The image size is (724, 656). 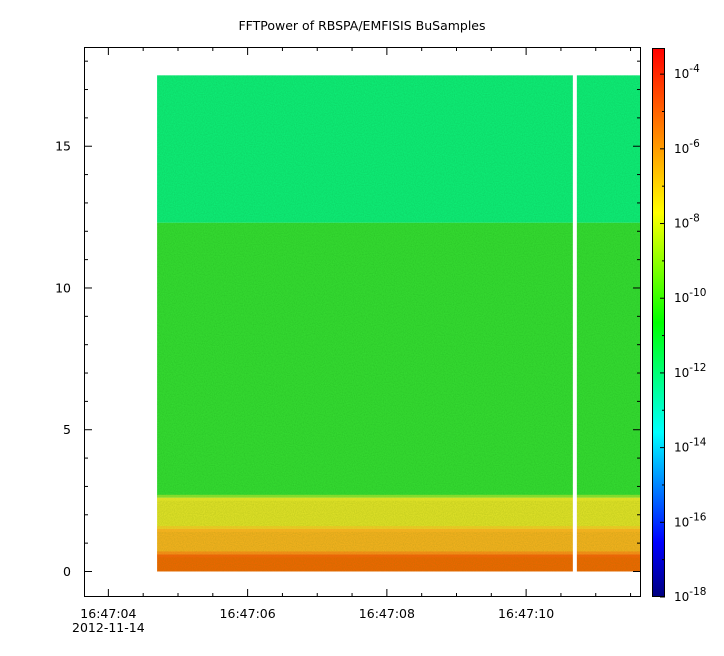 I want to click on colorbar-tick-label: 10⁻¹⁸, so click(x=690, y=595).